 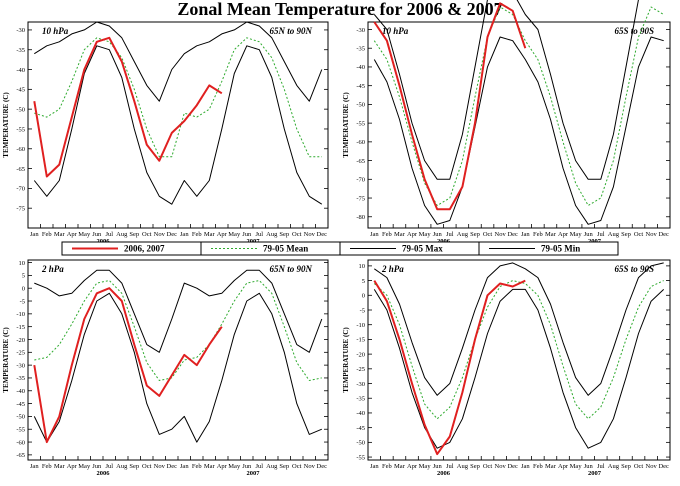 I want to click on series-line-79-05-max, so click(x=506, y=90).